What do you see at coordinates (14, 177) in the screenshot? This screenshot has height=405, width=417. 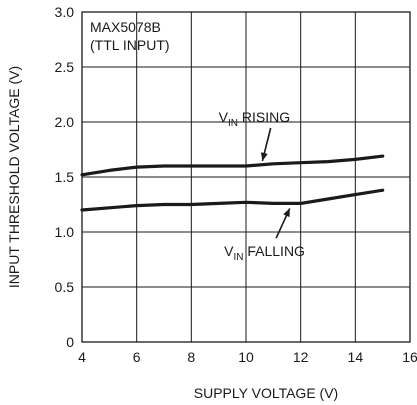 I see `y-axis-label: INPUT THRESHOLD VOLTAGE (V)` at bounding box center [14, 177].